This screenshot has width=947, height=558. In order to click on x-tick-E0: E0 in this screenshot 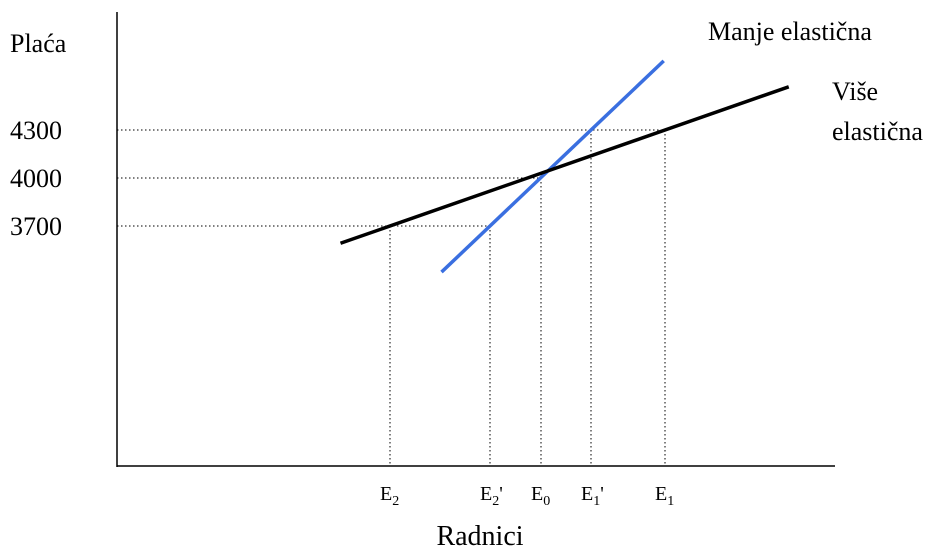, I will do `click(540, 496)`.